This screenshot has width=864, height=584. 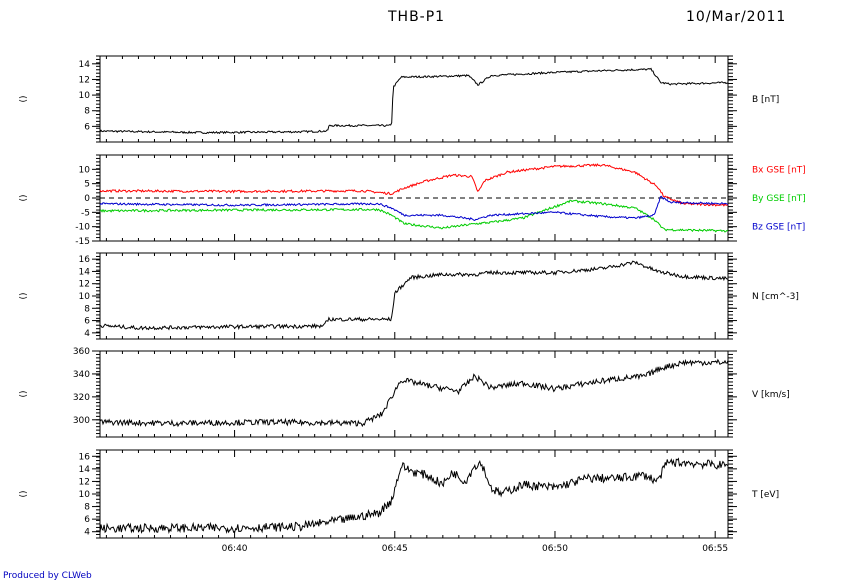 I want to click on panel-v: 300 320 340 360 () V [km/s], so click(x=404, y=392).